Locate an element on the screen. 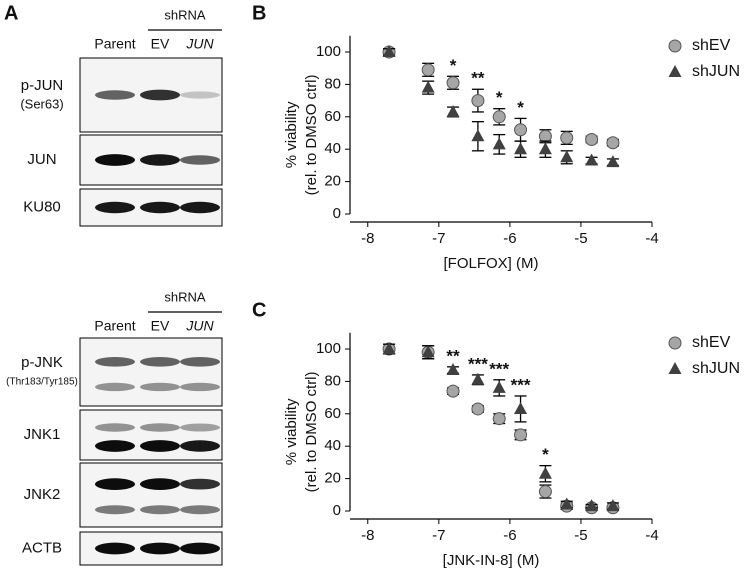 The width and height of the screenshot is (750, 571). row-sublabel: (Thr183/Tyr185) is located at coordinates (42, 382).